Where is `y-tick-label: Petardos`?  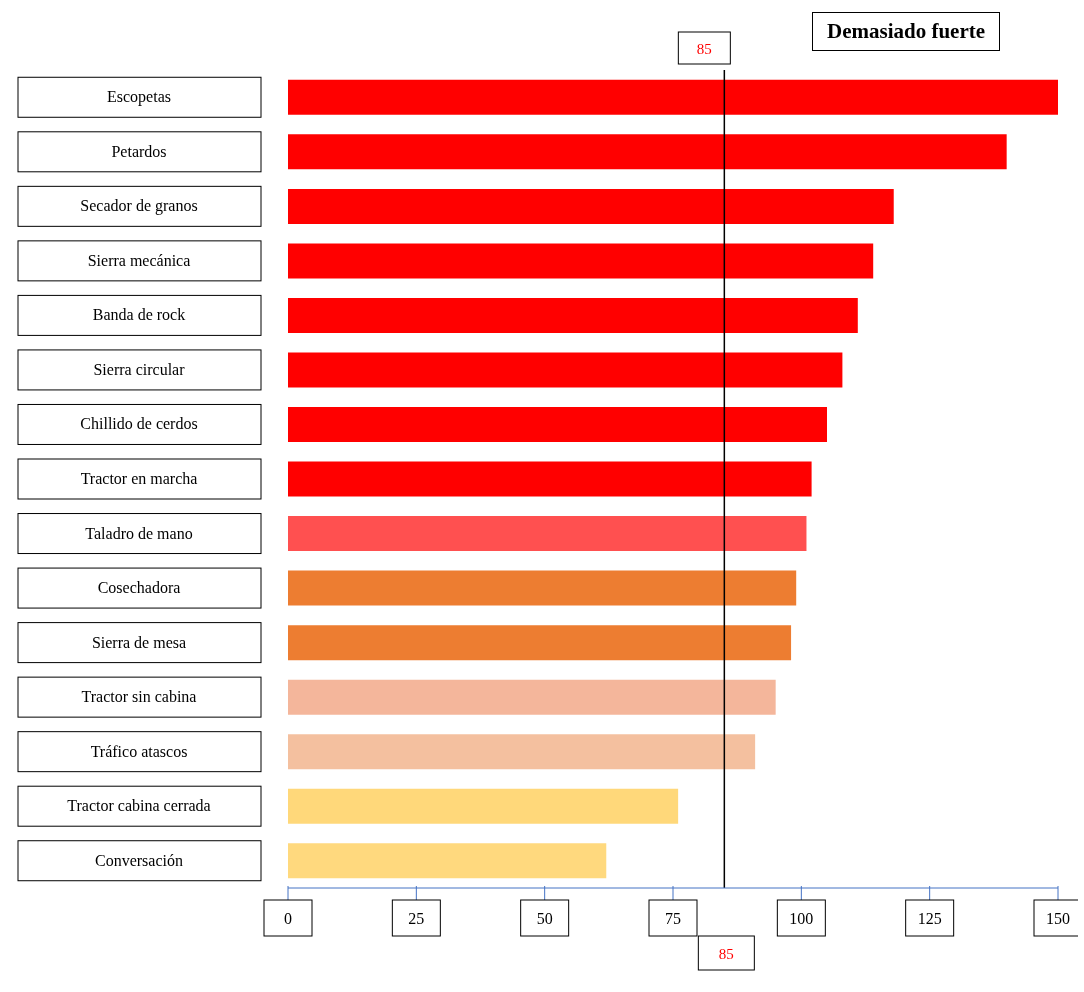
y-tick-label: Petardos is located at coordinates (139, 151).